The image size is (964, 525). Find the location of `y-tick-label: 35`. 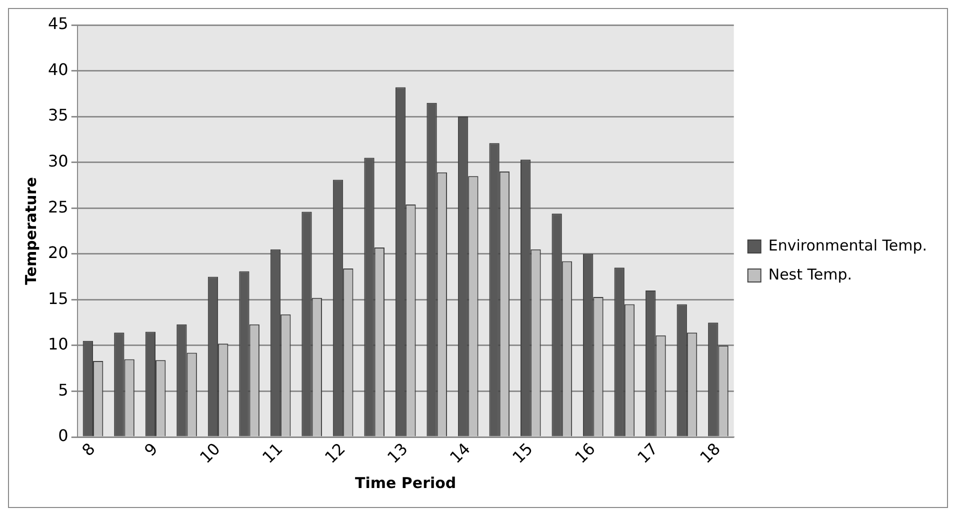

y-tick-label: 35 is located at coordinates (58, 115).